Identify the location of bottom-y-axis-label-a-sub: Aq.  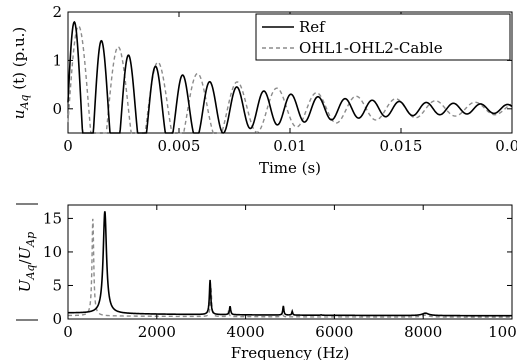
(30, 273).